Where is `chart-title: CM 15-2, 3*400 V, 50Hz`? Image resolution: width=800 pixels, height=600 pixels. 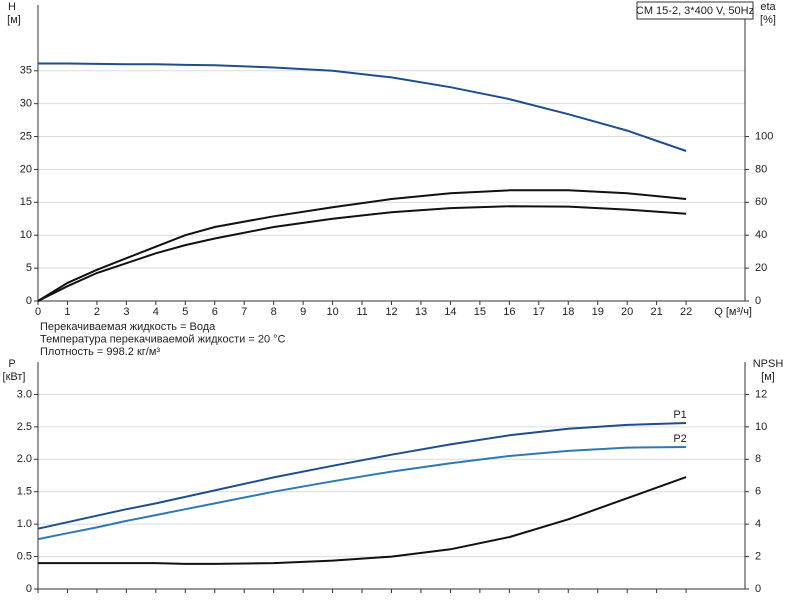 chart-title: CM 15-2, 3*400 V, 50Hz is located at coordinates (695, 11).